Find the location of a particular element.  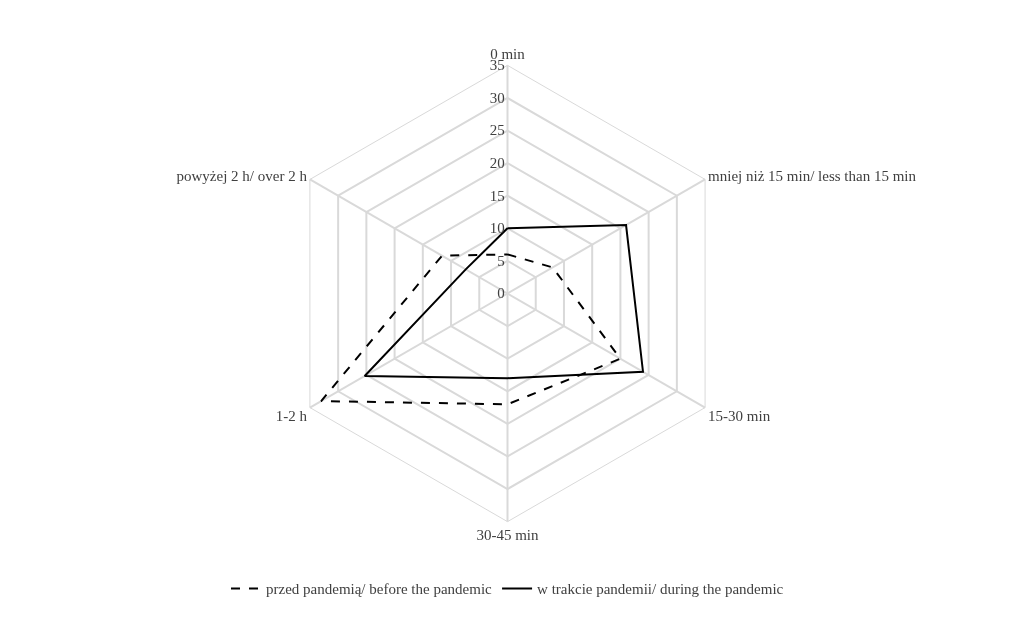

spoke-label: 30-45 min is located at coordinates (508, 535).